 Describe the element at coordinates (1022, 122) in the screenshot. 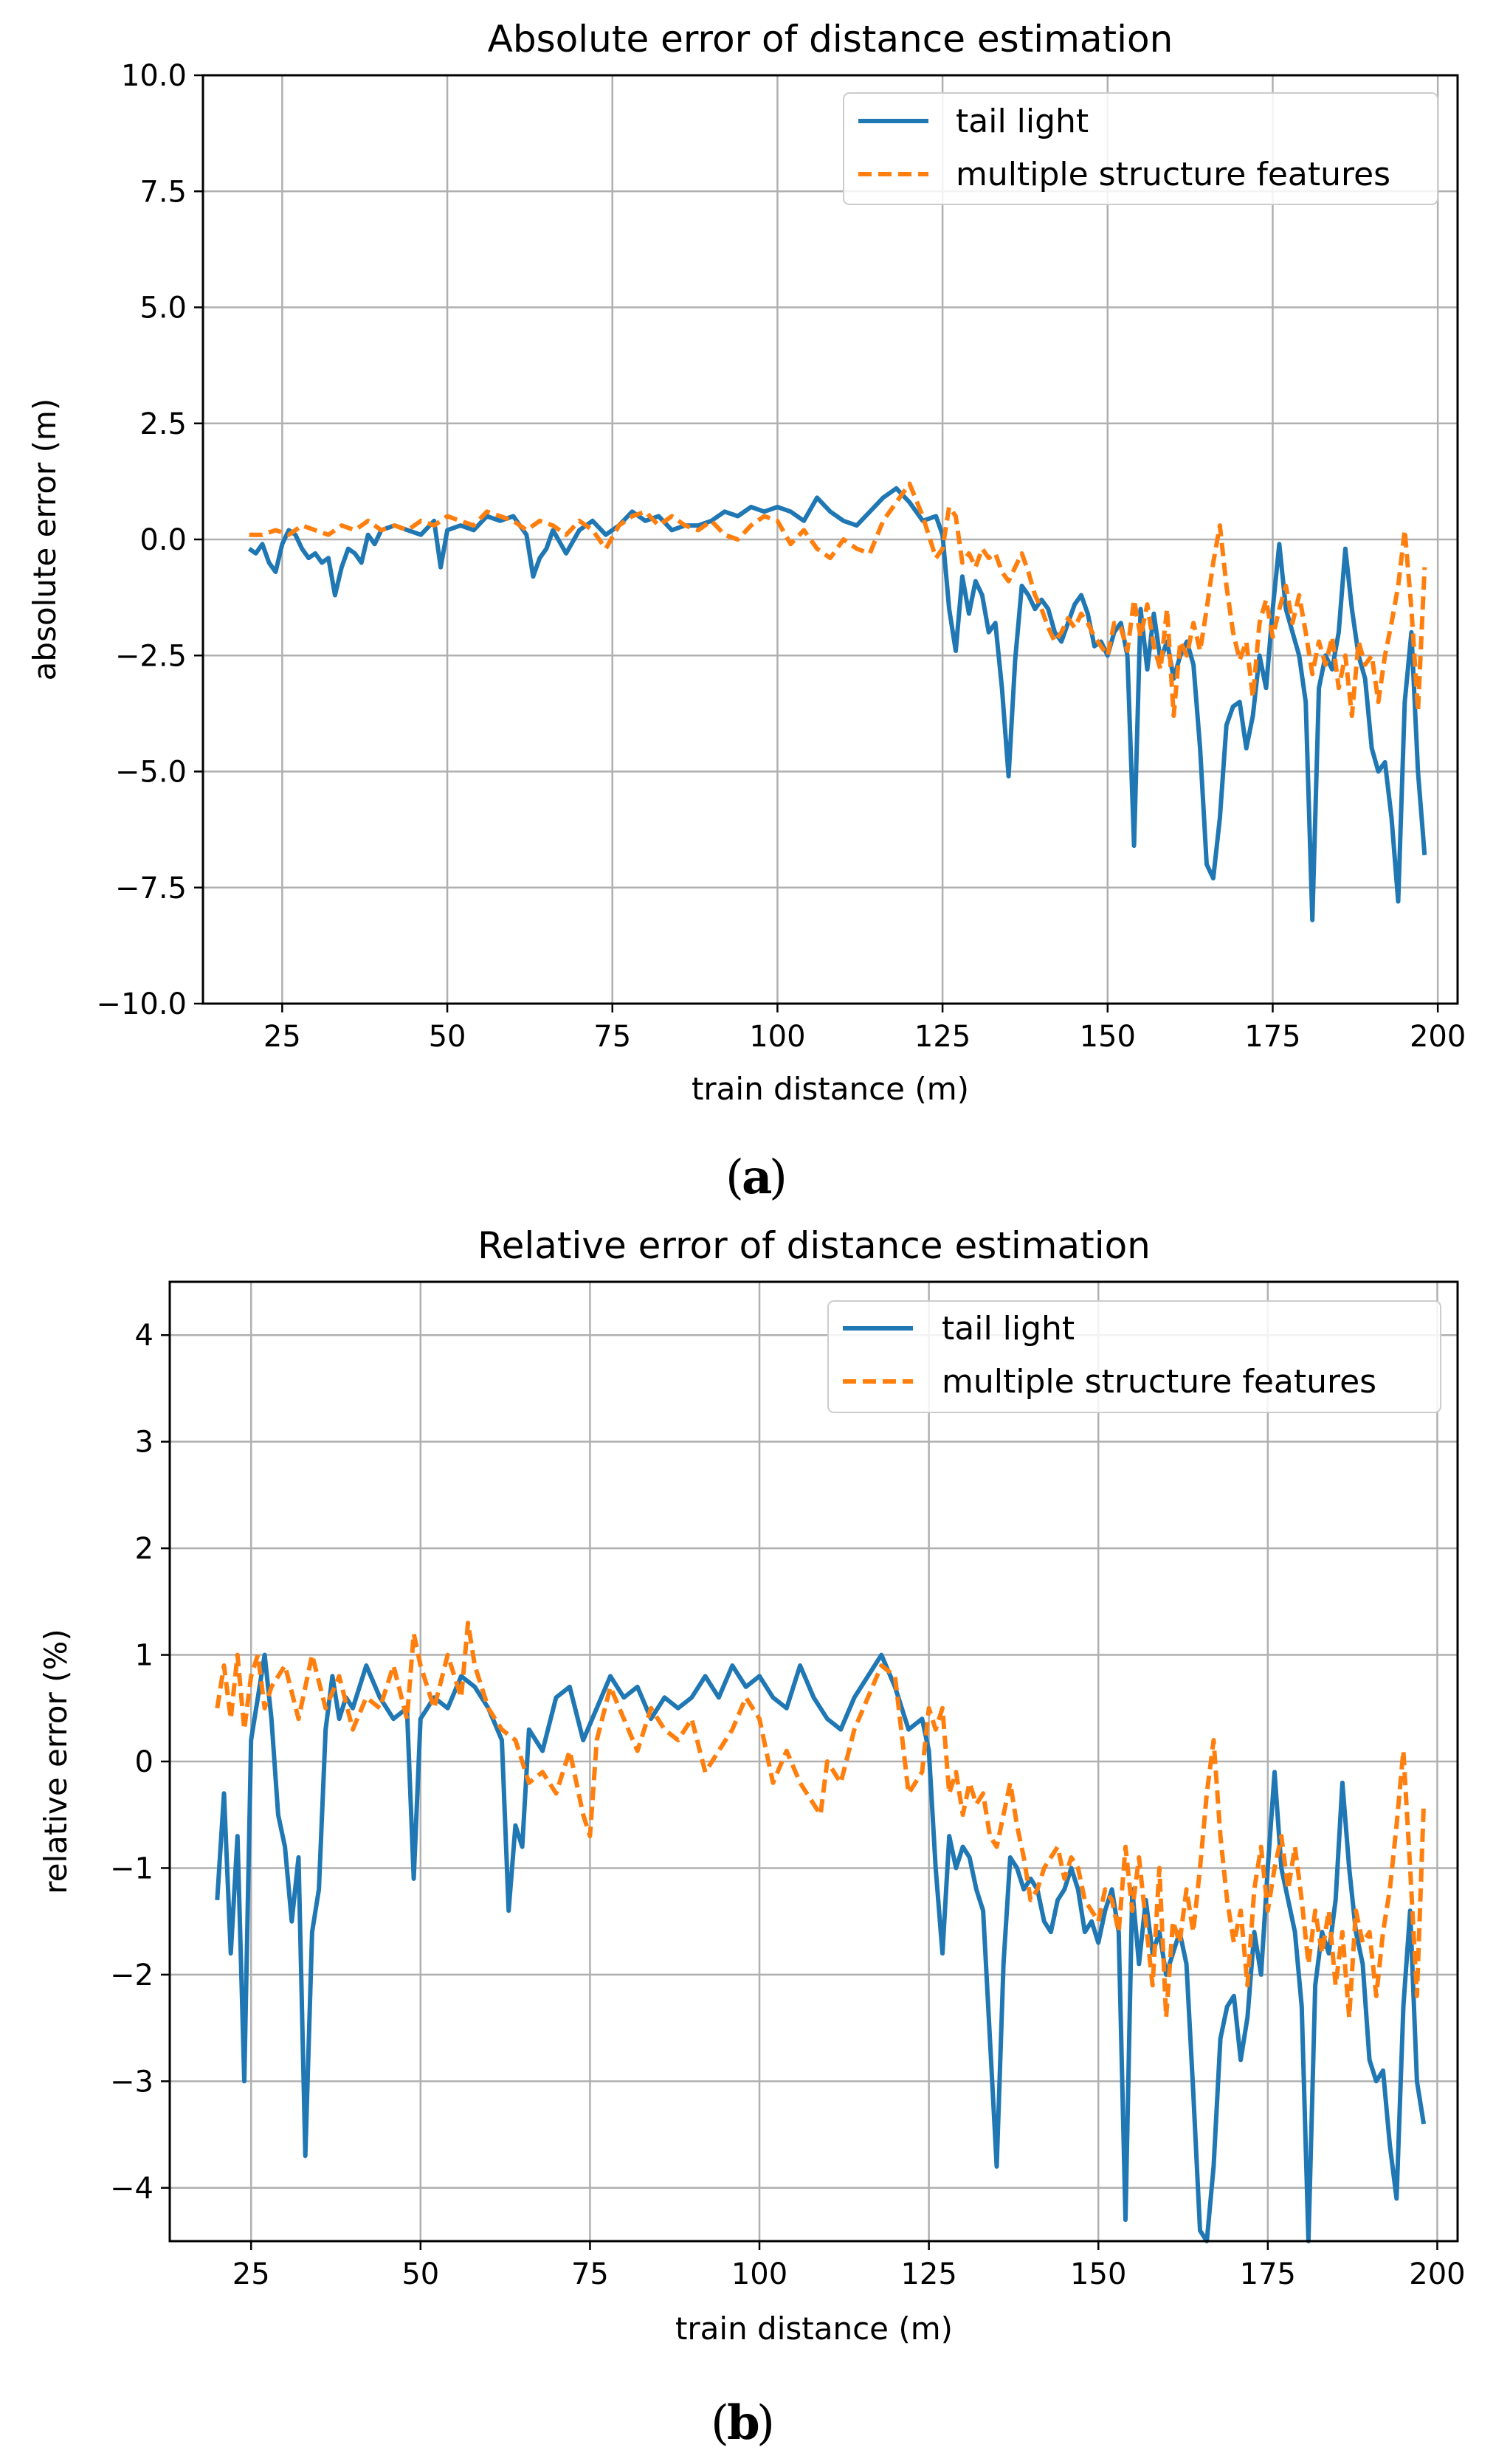

I see `chart-a-legend-label-tail-light: tail light` at that location.